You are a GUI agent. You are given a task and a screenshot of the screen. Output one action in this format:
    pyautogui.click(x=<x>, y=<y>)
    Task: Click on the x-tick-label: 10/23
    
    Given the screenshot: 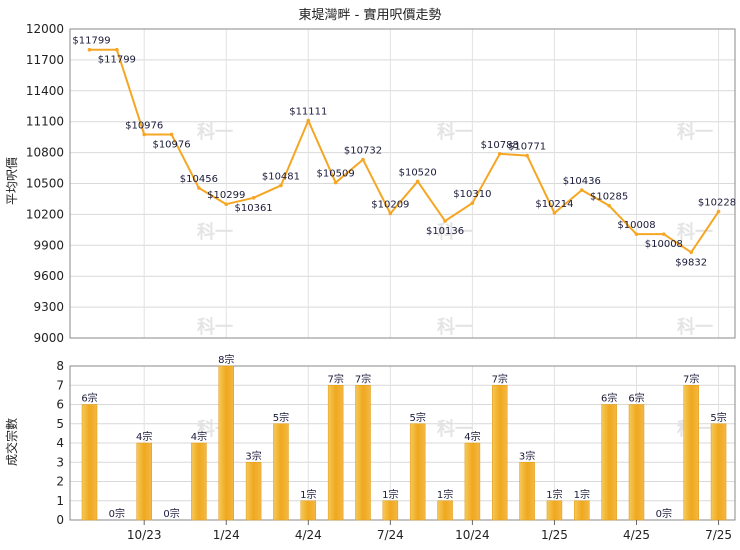 What is the action you would take?
    pyautogui.click(x=144, y=535)
    